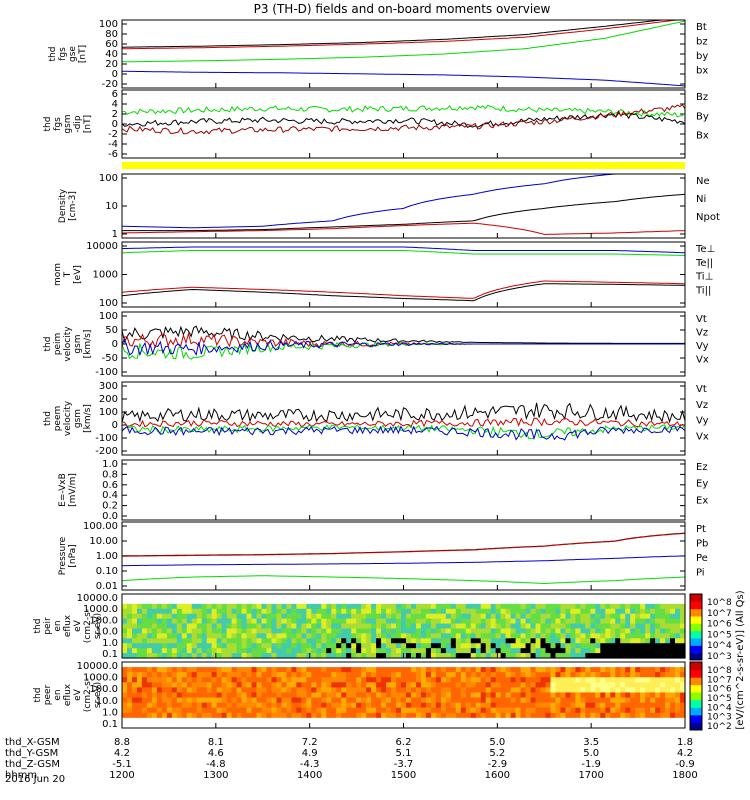 The width and height of the screenshot is (750, 800). Describe the element at coordinates (403, 775) in the screenshot. I see `xaxis-value-3-3: 1500` at that location.